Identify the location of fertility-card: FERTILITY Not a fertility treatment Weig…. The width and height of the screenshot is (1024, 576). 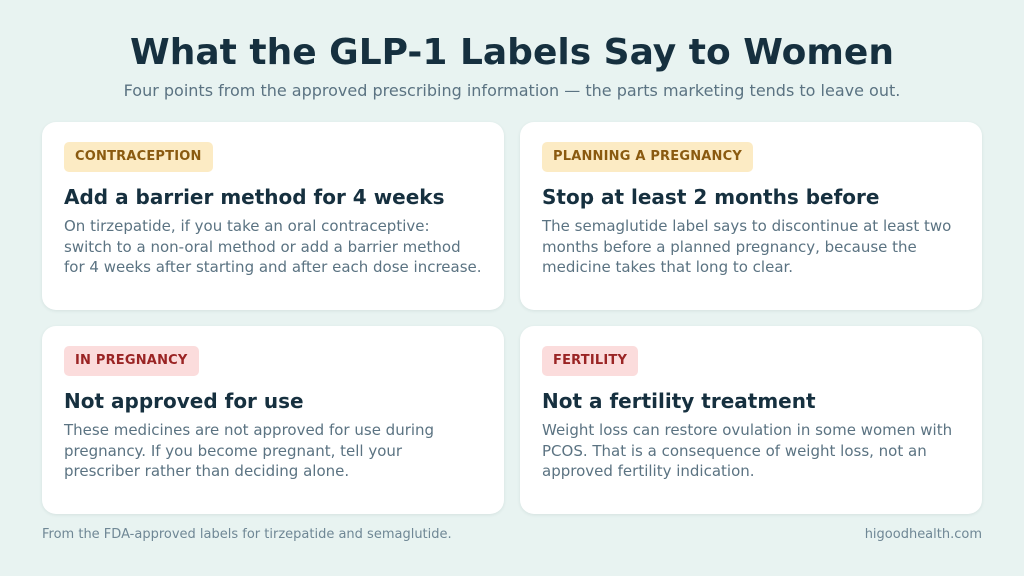
(751, 420).